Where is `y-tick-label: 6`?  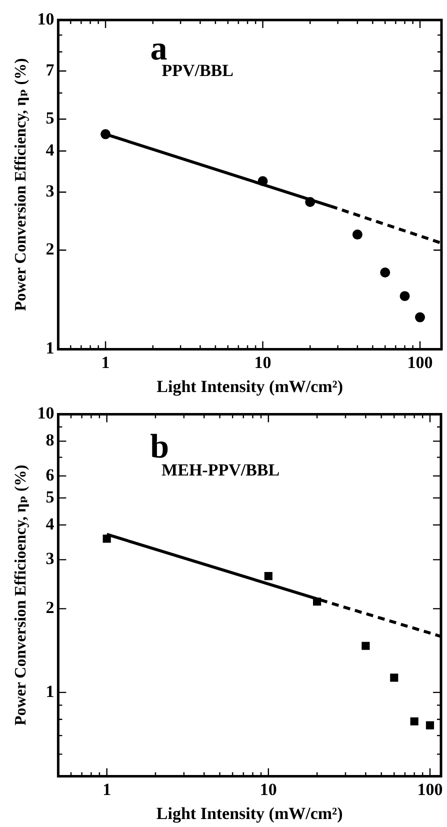 y-tick-label: 6 is located at coordinates (50, 474).